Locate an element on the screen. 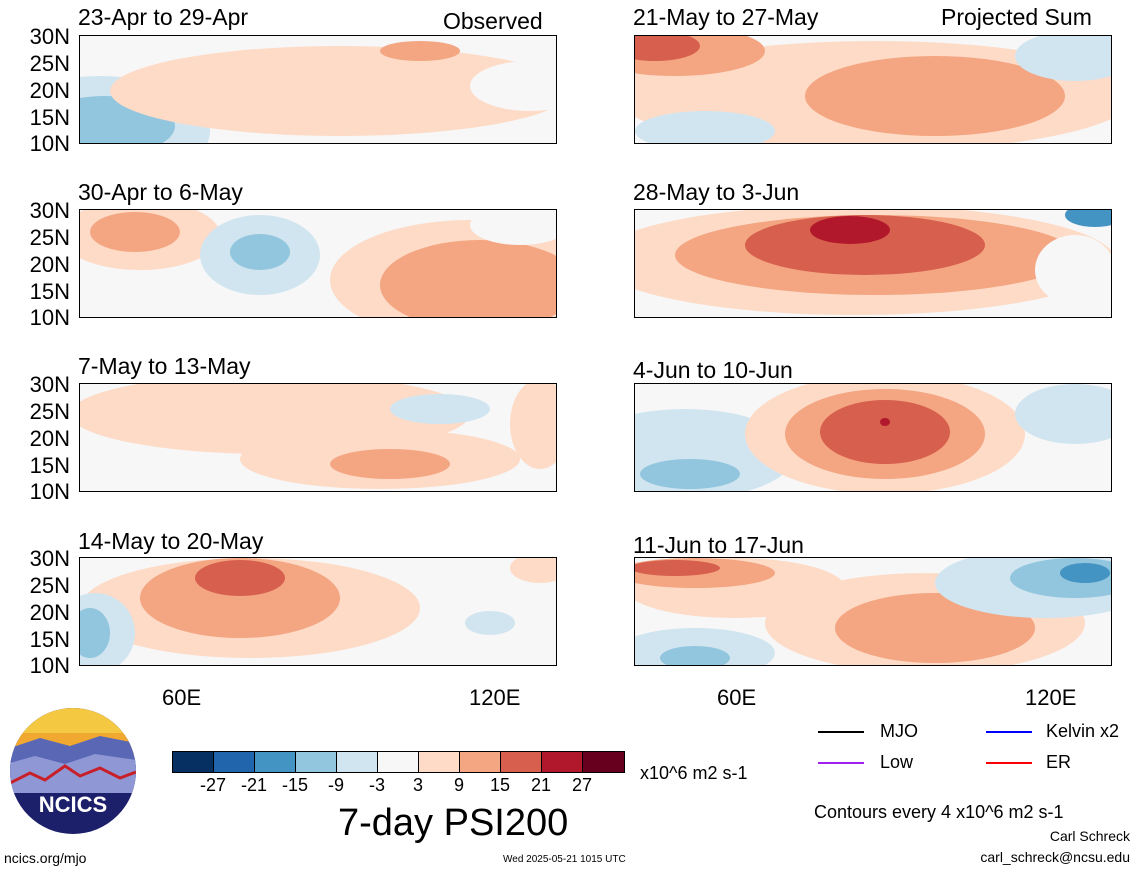  colorbar-tick-label: 9 is located at coordinates (459, 785).